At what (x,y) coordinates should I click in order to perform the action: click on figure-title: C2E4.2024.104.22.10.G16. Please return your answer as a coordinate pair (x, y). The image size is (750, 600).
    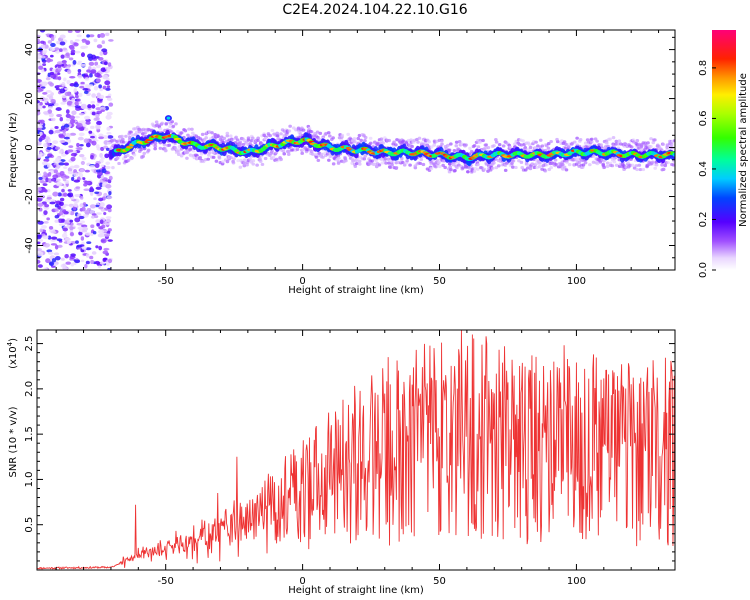
    Looking at the image, I should click on (375, 10).